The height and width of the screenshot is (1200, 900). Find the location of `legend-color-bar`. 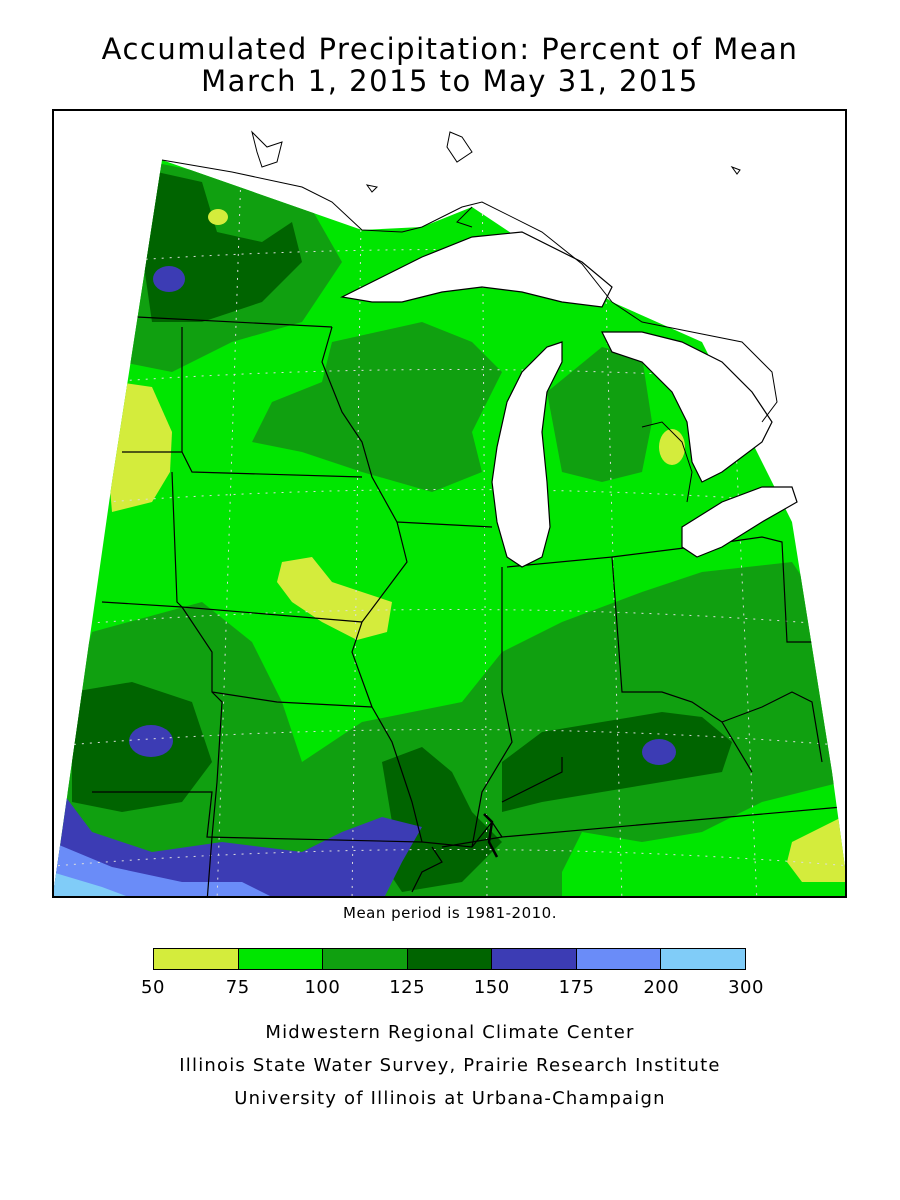

legend-color-bar is located at coordinates (449, 959).